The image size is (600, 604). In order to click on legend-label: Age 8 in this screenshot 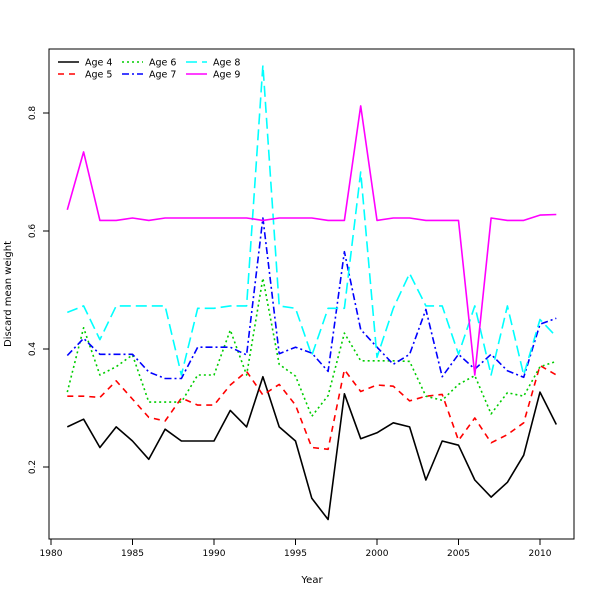, I will do `click(226, 63)`.